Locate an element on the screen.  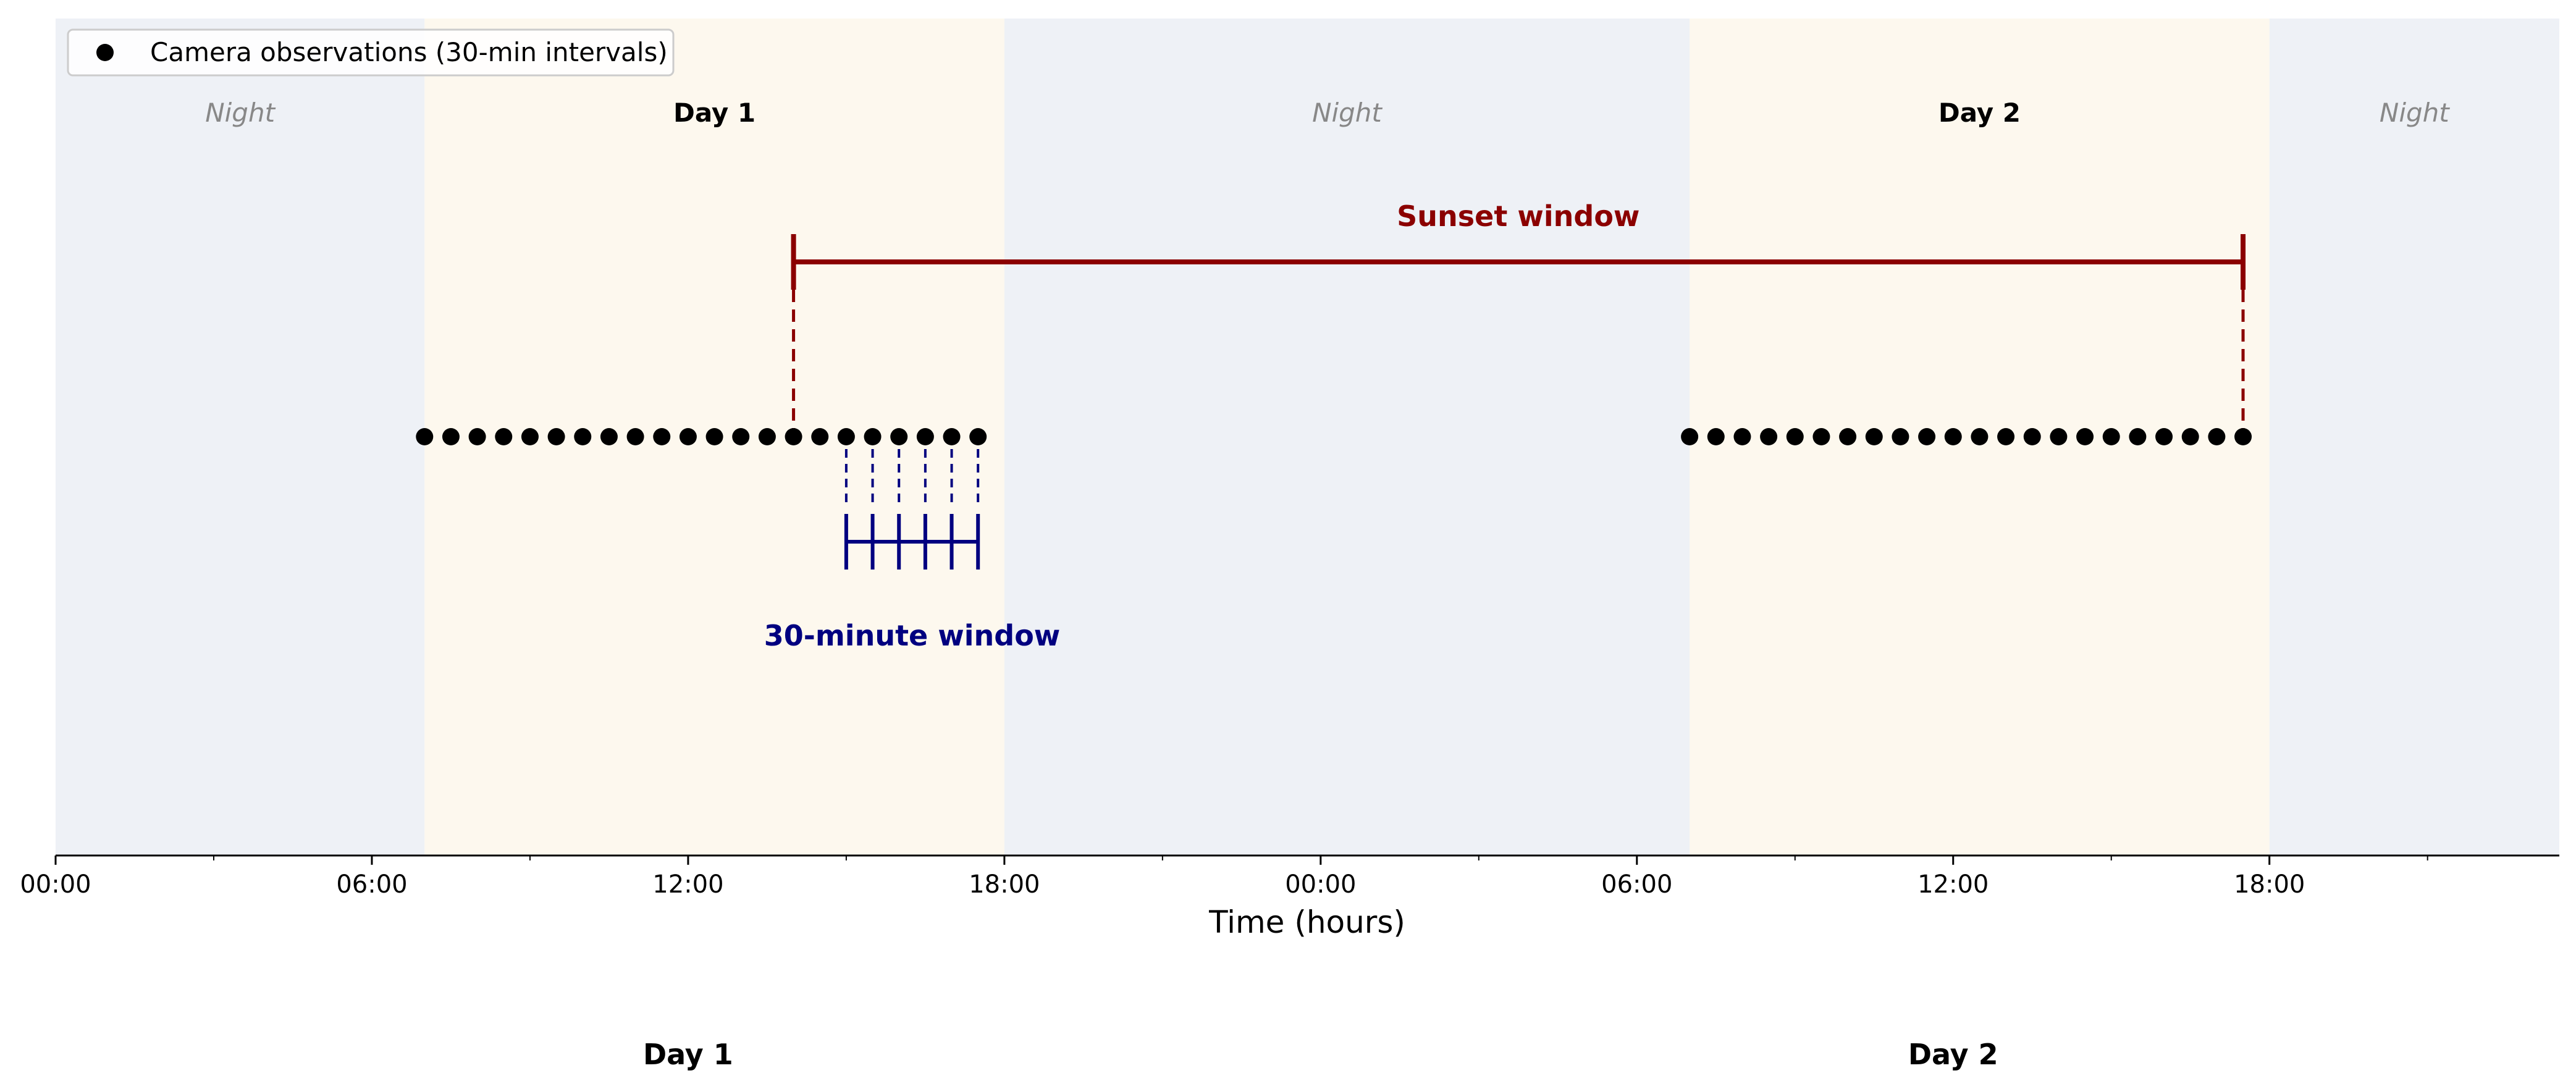
x-axis: 00:00 06:00 12:00 18:00 00:00 06:00 12:00 18:00 is located at coordinates (1289, 876).